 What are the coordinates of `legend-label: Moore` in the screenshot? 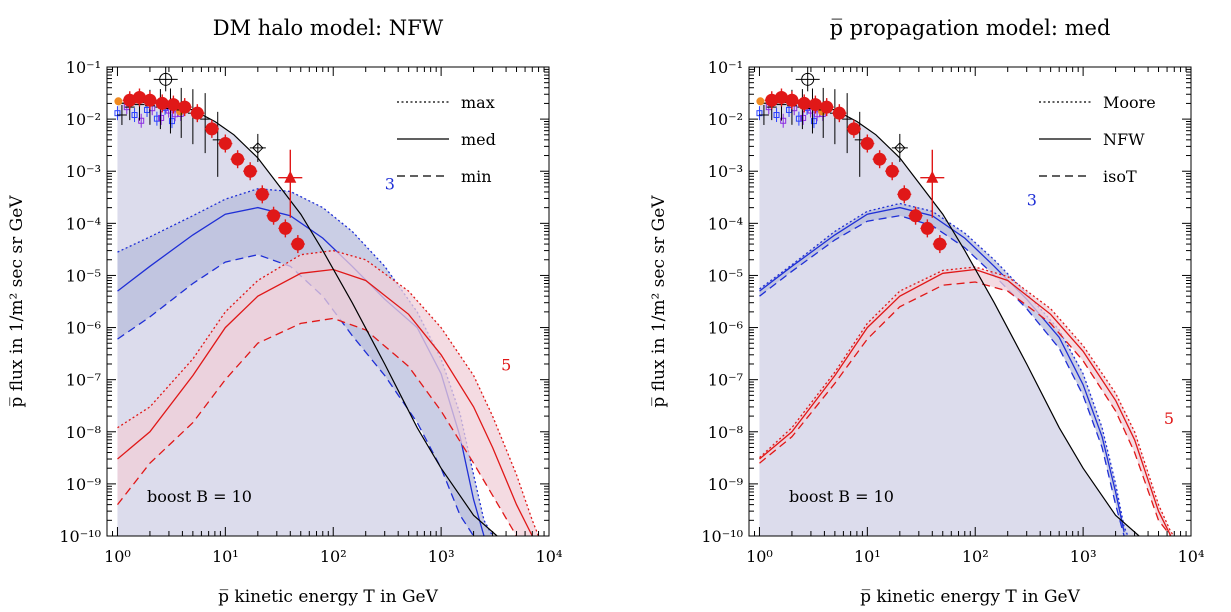 It's located at (1129, 102).